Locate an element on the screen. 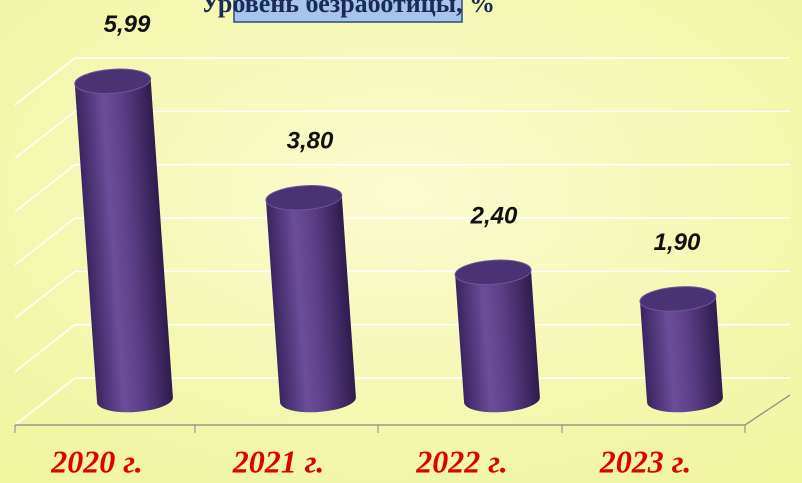 The height and width of the screenshot is (483, 802). value-label: 3,80 is located at coordinates (310, 141).